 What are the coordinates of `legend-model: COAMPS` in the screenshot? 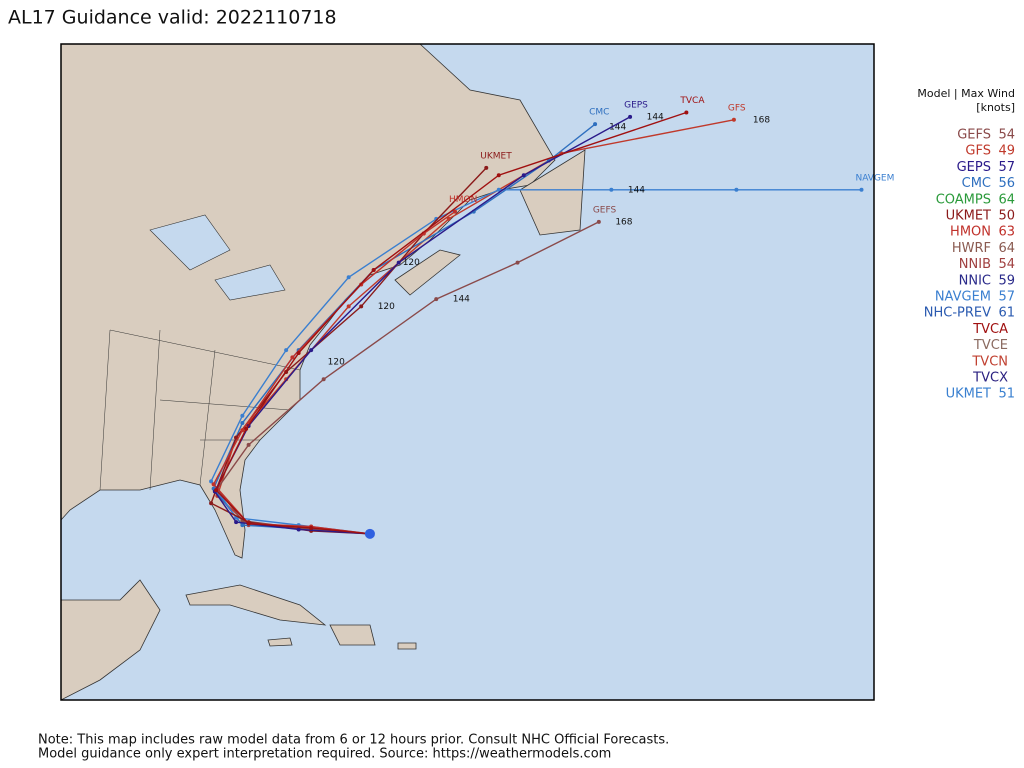 It's located at (963, 199).